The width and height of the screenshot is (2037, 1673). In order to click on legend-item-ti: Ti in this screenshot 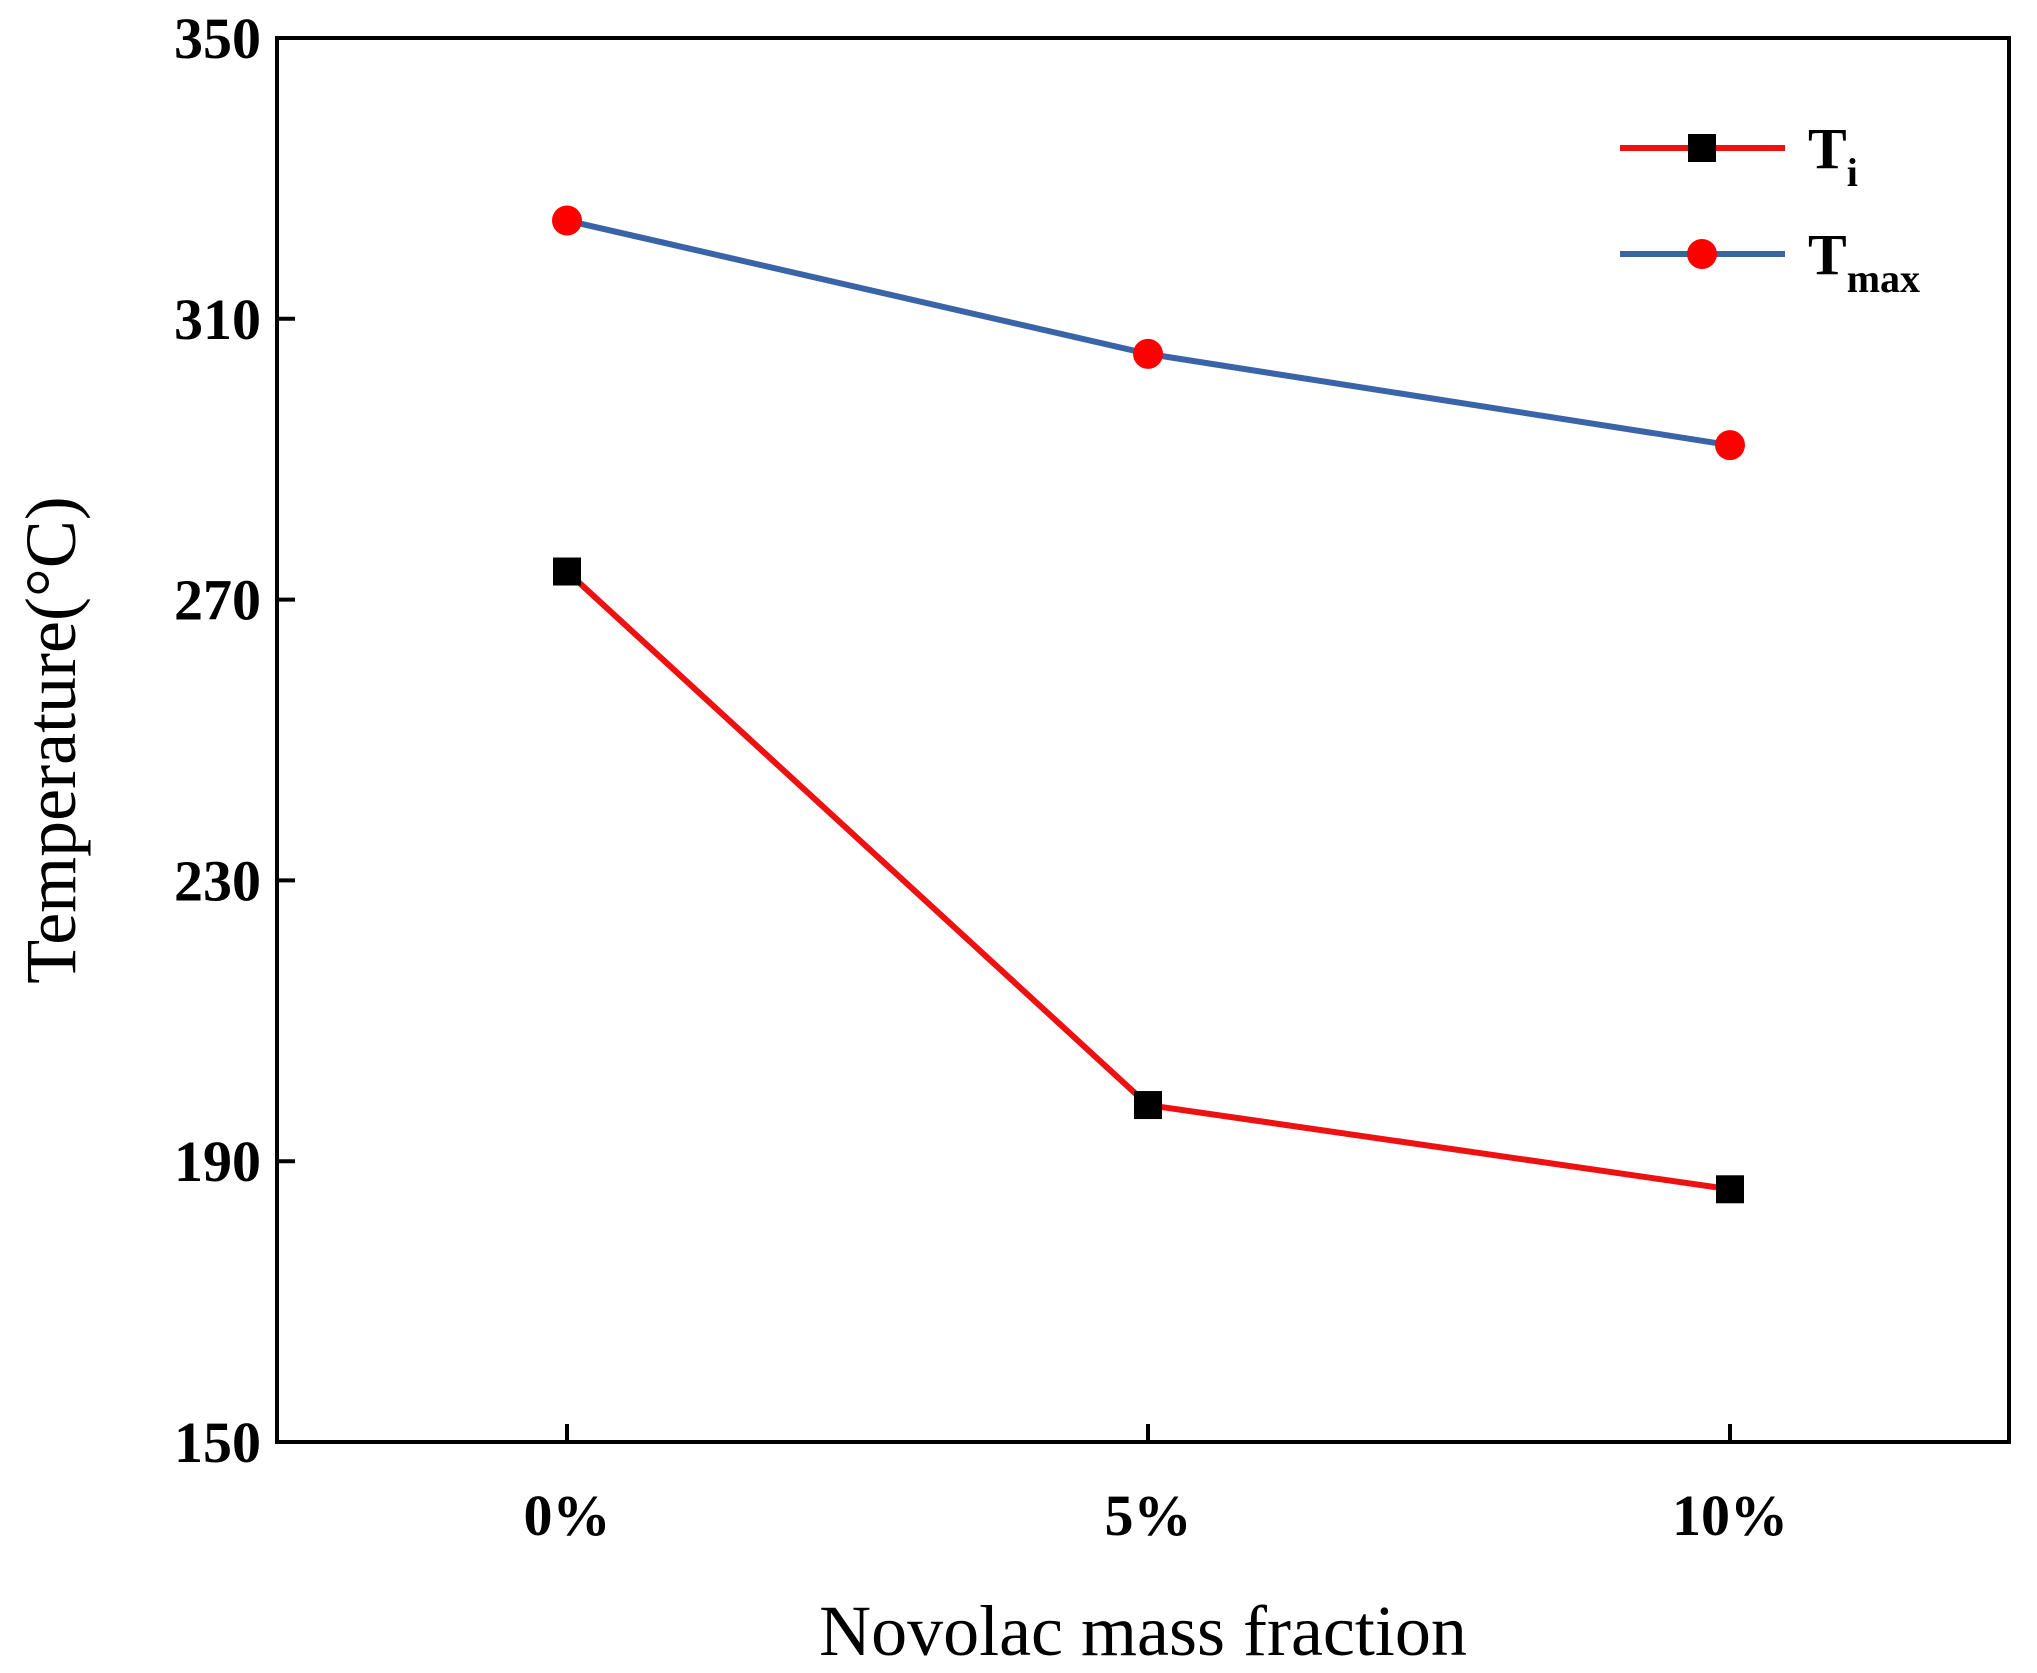, I will do `click(1739, 155)`.